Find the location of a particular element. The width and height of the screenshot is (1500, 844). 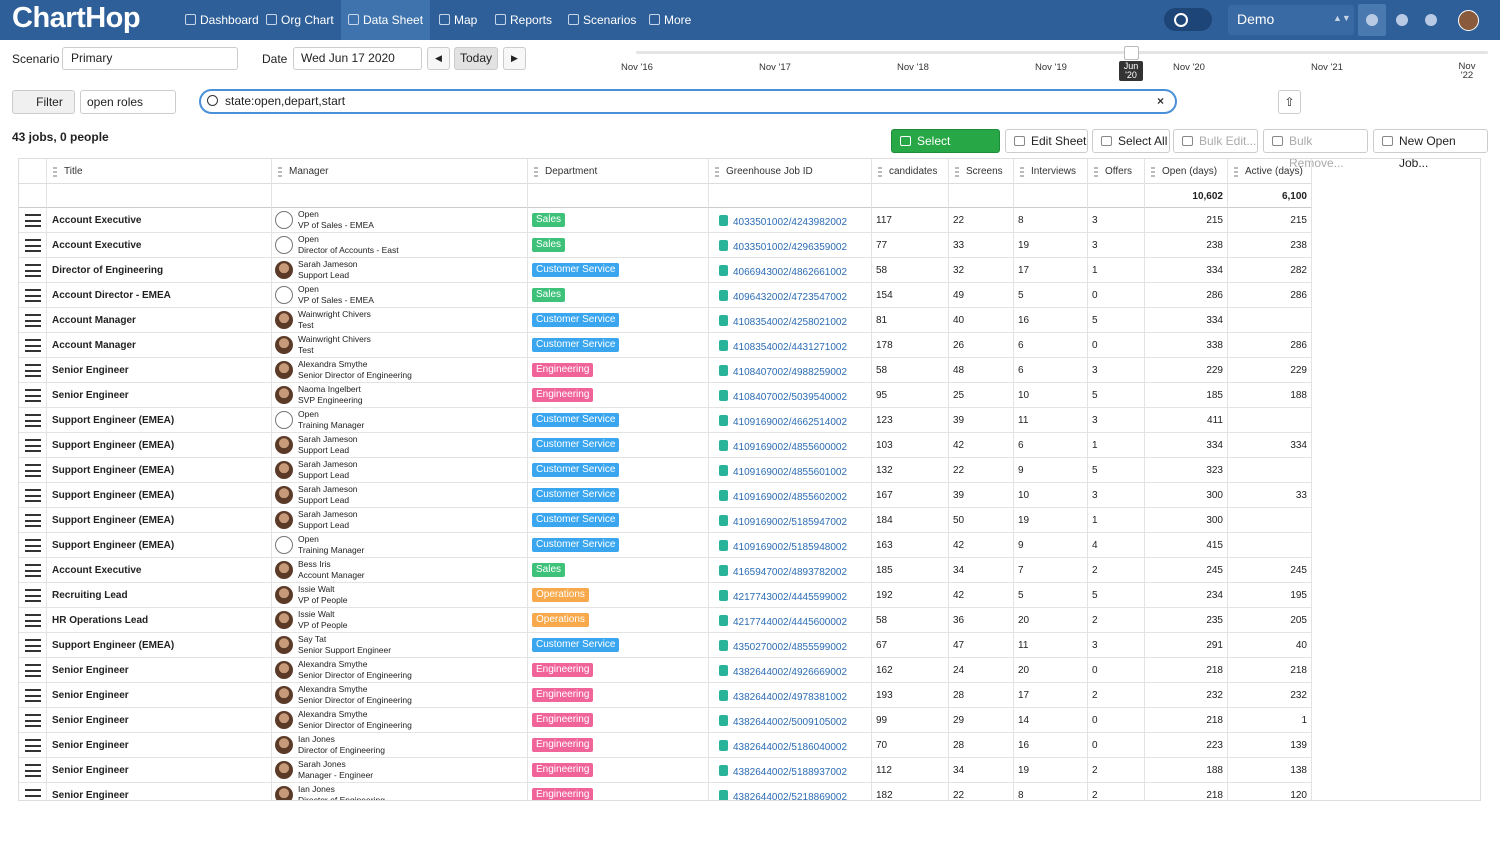

help-icon is located at coordinates (1431, 20).